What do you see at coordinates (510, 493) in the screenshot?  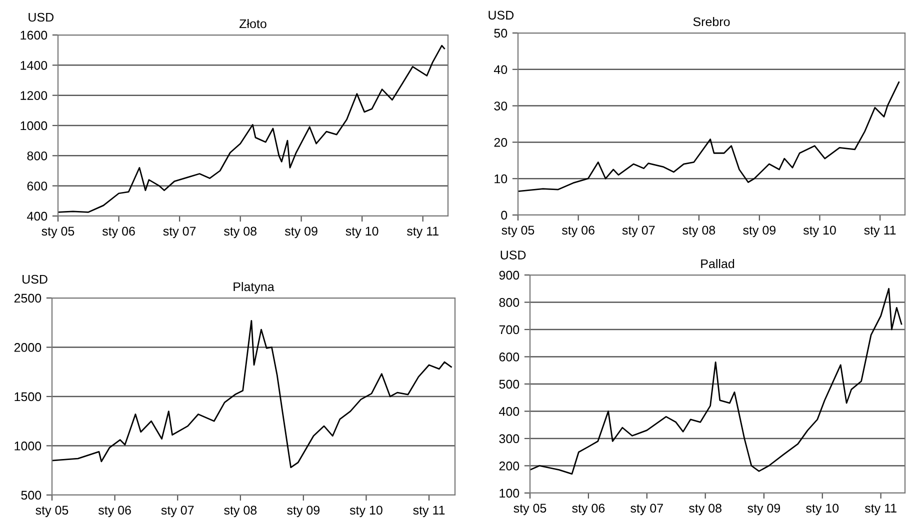 I see `y-tick-label: 100` at bounding box center [510, 493].